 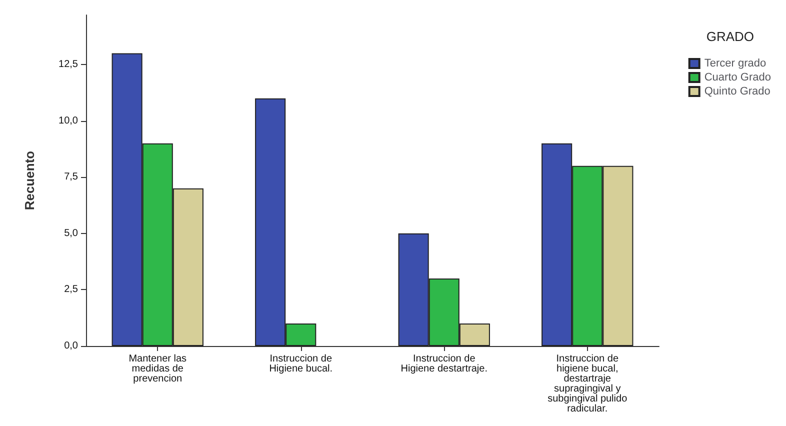 What do you see at coordinates (157, 369) in the screenshot?
I see `x-tick-label: Mantener las medidas de prevencion` at bounding box center [157, 369].